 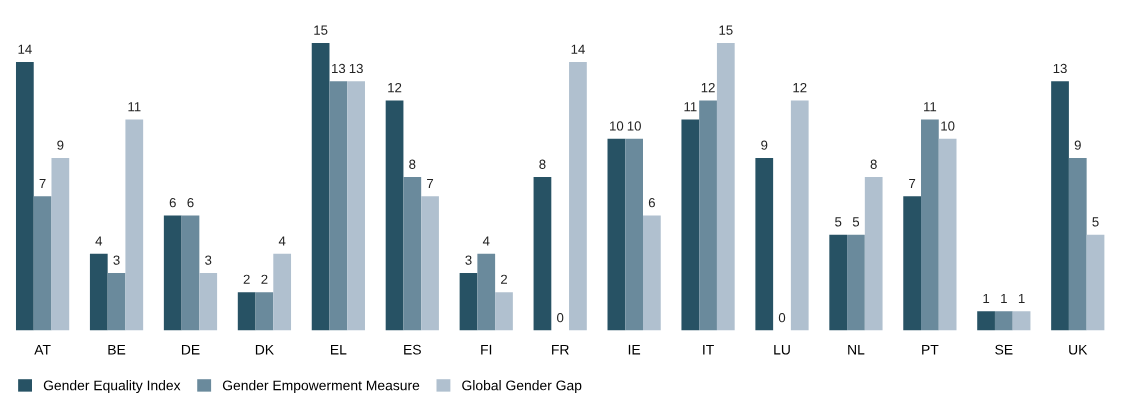 I want to click on legend-label: Global Gender Gap, so click(x=522, y=387).